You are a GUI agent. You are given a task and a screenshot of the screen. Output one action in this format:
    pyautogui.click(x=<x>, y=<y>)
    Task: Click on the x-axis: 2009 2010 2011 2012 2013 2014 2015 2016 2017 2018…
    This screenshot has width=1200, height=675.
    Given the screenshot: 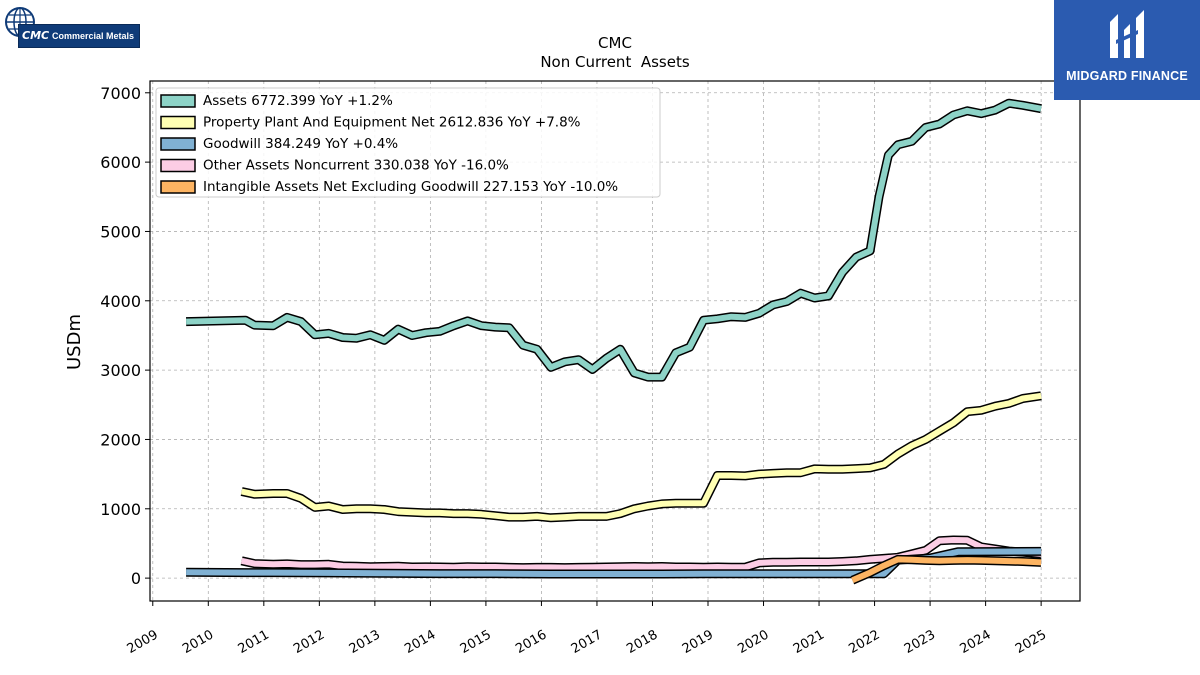 What is the action you would take?
    pyautogui.click(x=587, y=629)
    